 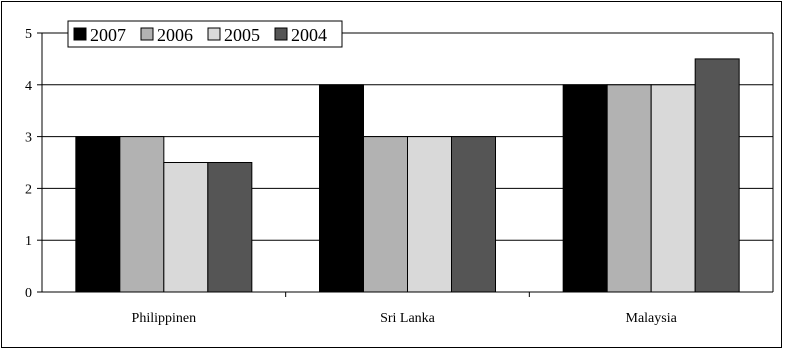 I want to click on x-category-label: Sri Lanka, so click(x=408, y=318).